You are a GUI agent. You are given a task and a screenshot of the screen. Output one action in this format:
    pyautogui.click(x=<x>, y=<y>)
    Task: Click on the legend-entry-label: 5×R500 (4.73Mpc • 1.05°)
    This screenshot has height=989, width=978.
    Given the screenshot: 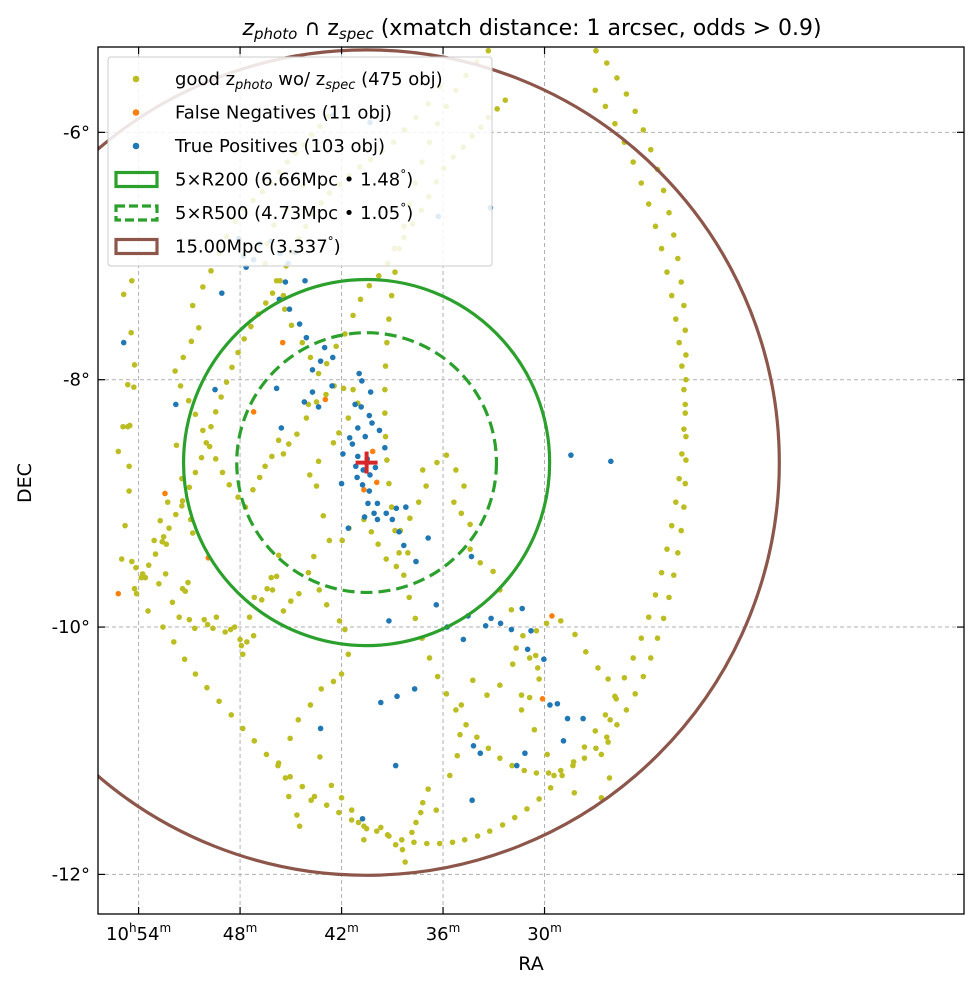 What is the action you would take?
    pyautogui.click(x=294, y=212)
    